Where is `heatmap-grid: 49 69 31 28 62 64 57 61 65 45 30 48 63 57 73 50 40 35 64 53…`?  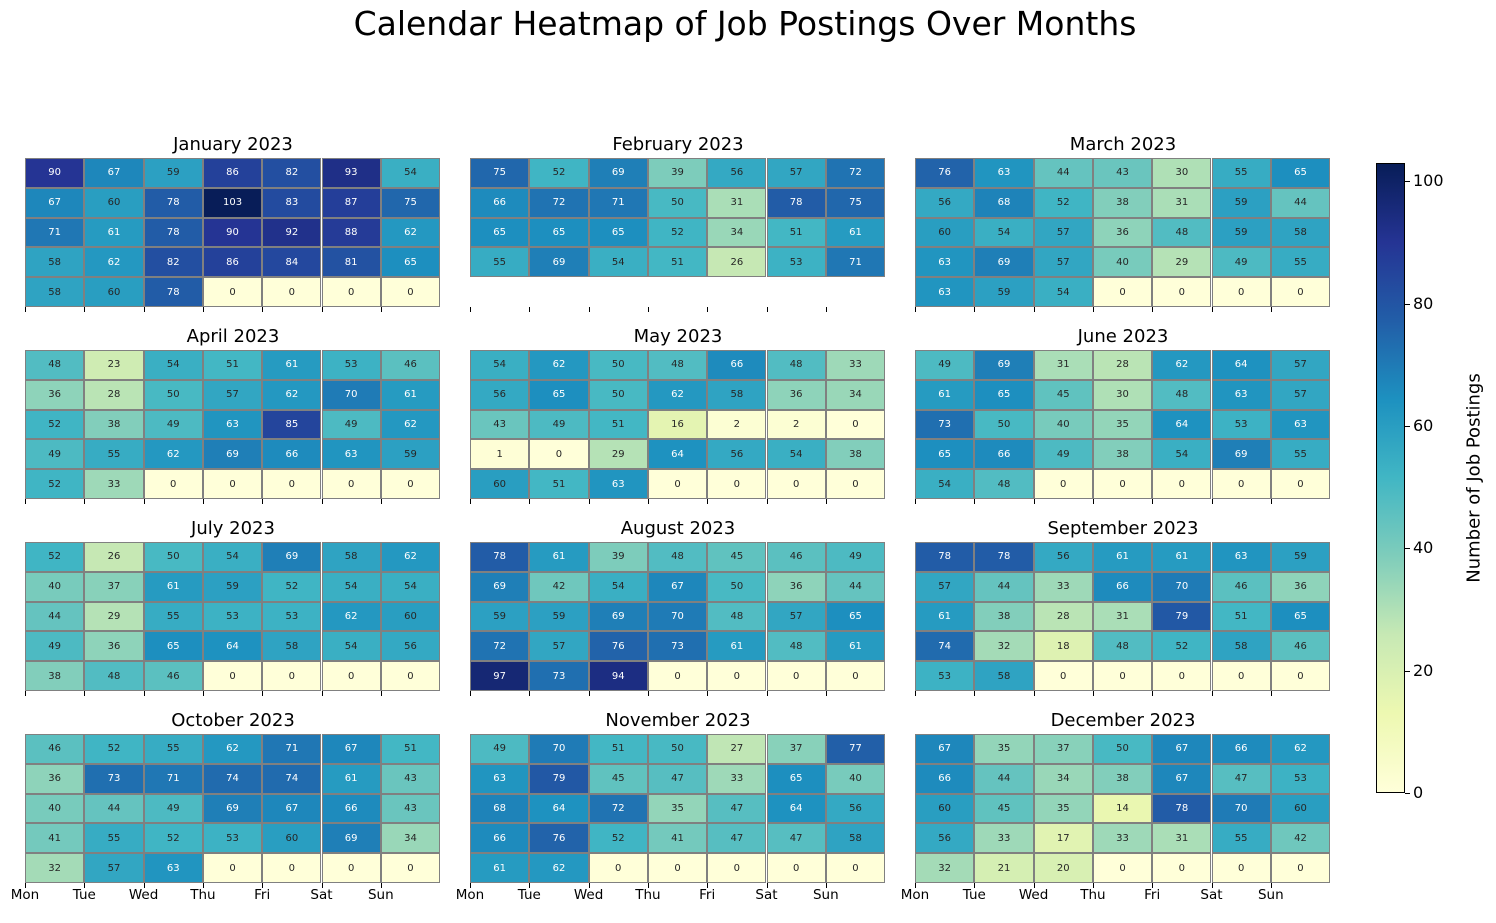
heatmap-grid: 49 69 31 28 62 64 57 61 65 45 30 48 63 57 73 50 40 35 64 53… is located at coordinates (1123, 424).